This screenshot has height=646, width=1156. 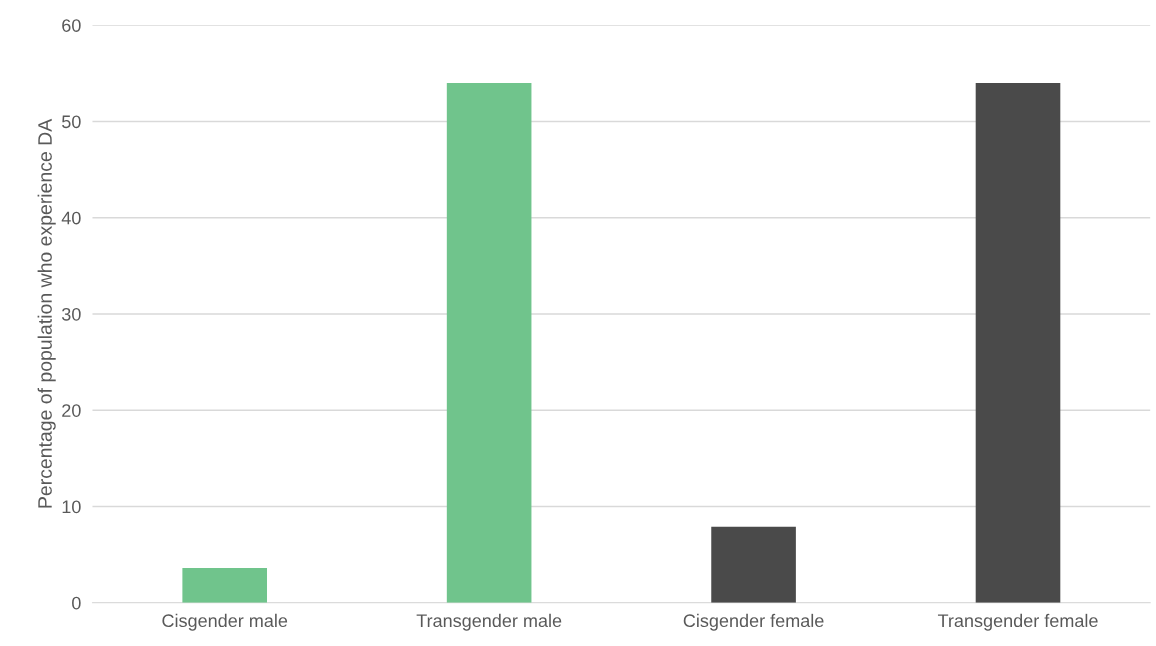 I want to click on y-tick-label: 60, so click(x=71, y=25).